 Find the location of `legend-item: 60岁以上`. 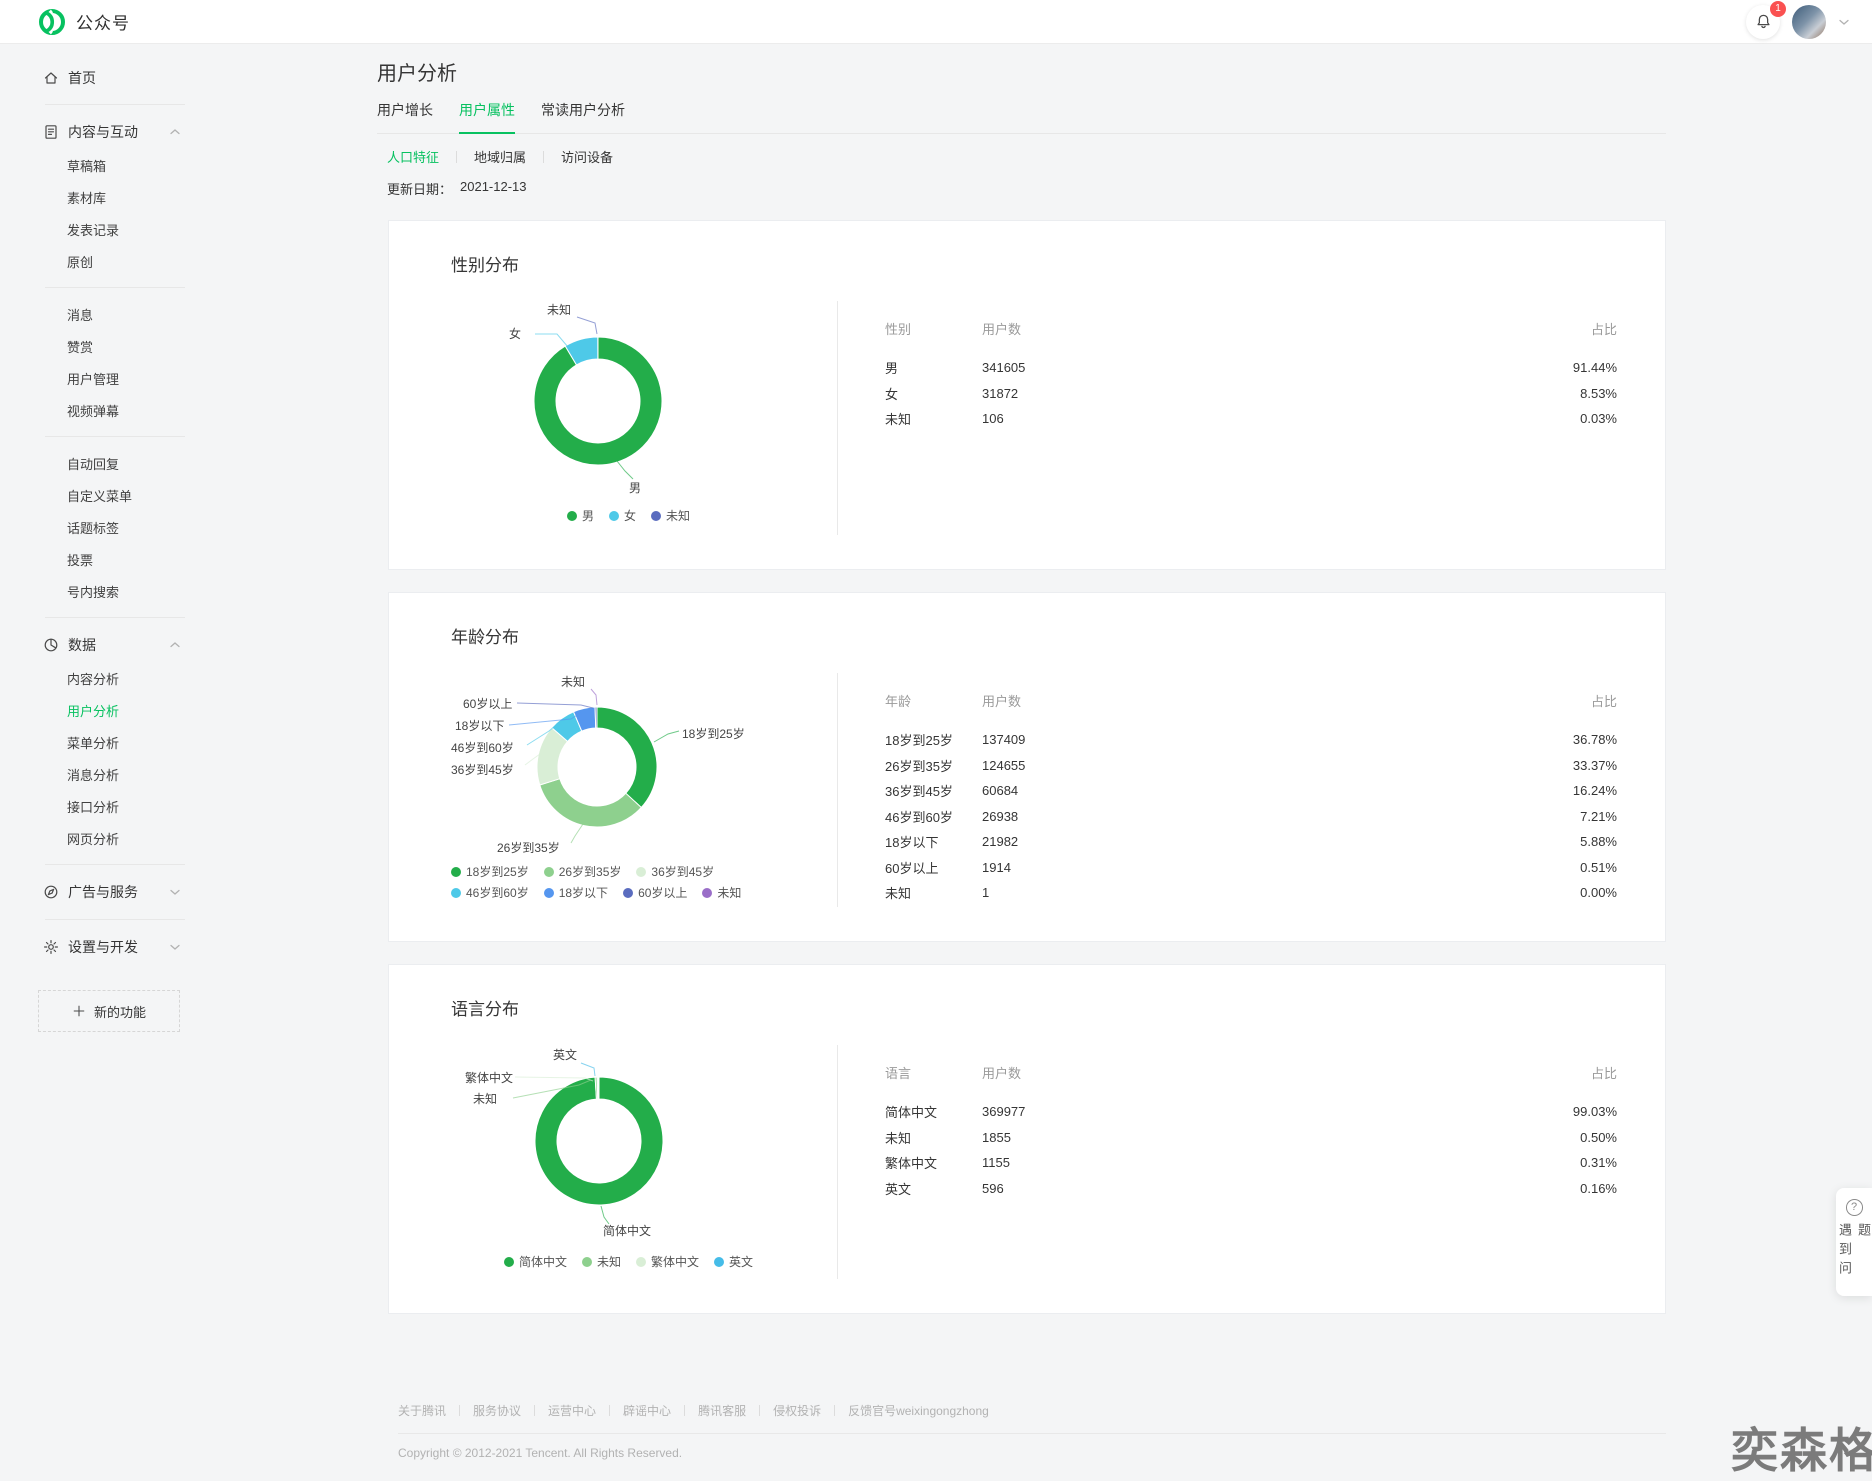

legend-item: 60岁以上 is located at coordinates (655, 892).